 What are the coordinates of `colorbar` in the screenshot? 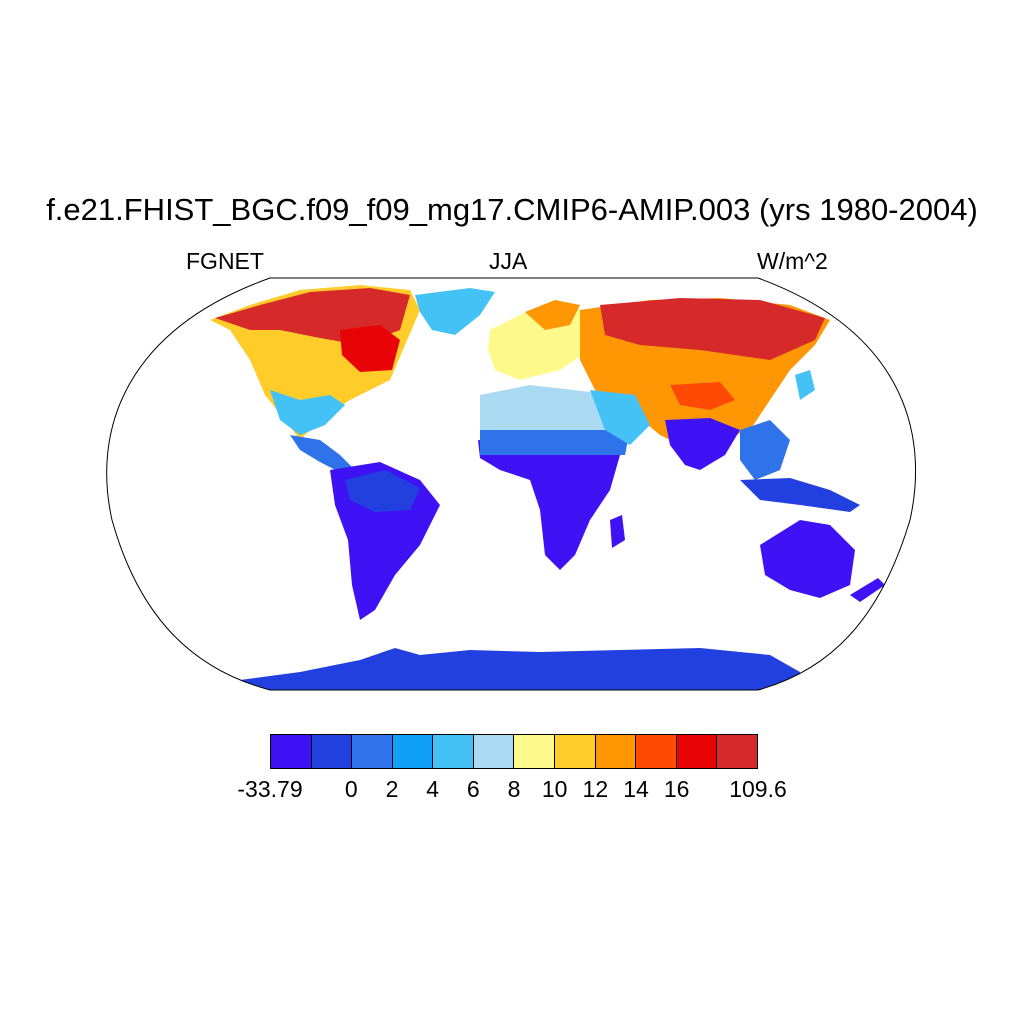 It's located at (514, 751).